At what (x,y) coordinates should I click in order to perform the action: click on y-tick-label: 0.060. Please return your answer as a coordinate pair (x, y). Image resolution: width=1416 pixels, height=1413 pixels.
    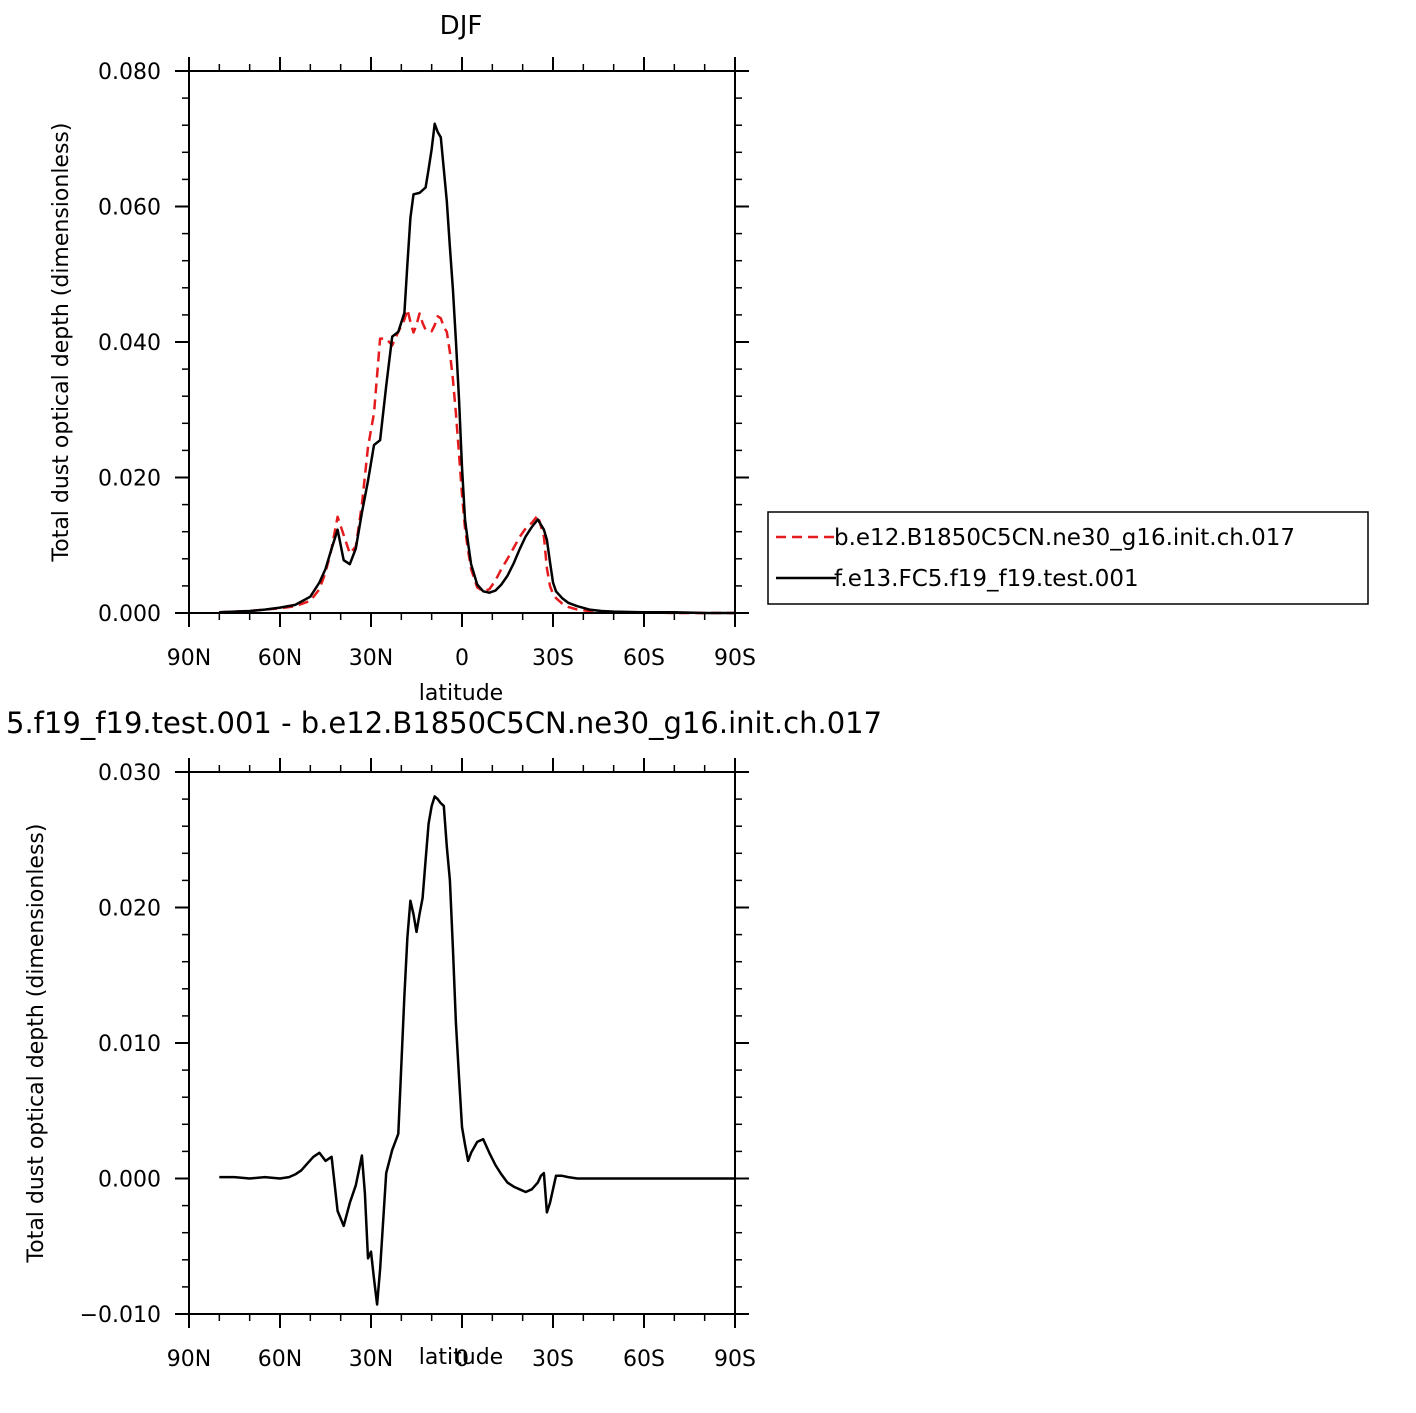
    Looking at the image, I should click on (129, 208).